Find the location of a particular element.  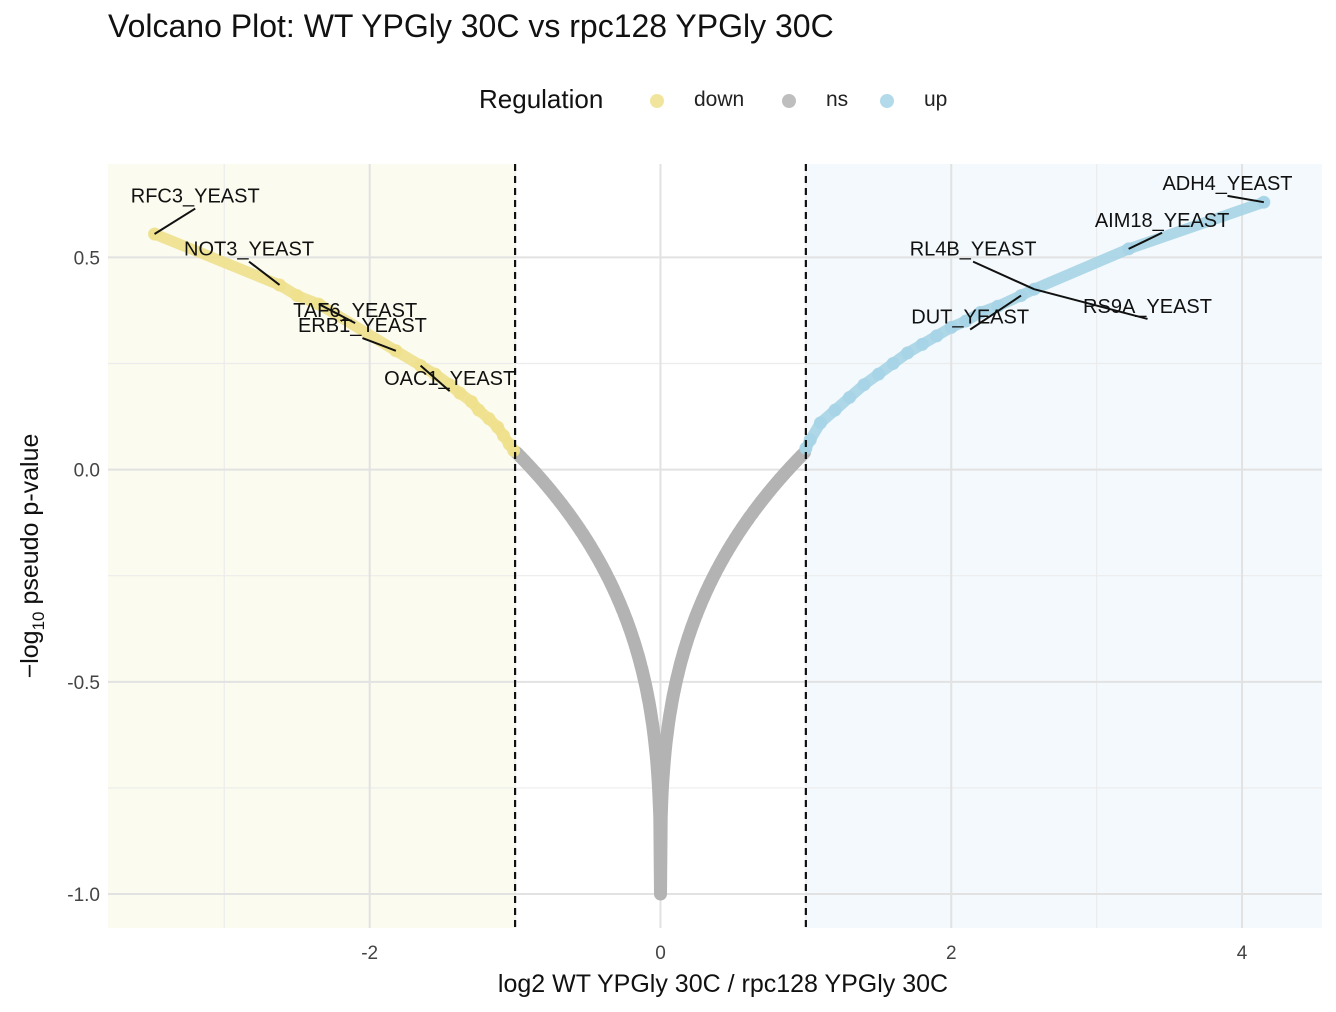

y-axis-title-prefix: −log is located at coordinates (30, 654).